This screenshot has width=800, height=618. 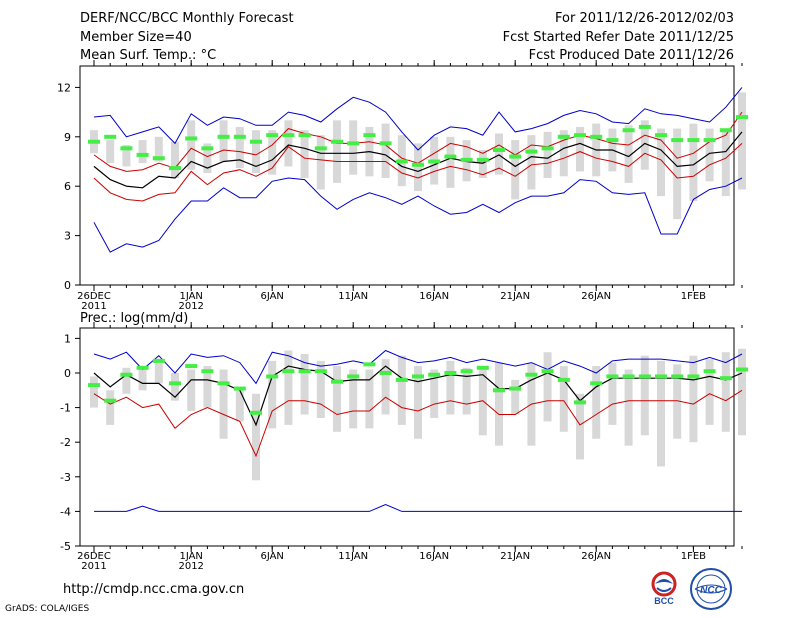 What do you see at coordinates (65, 546) in the screenshot?
I see `y-tick-label: -5` at bounding box center [65, 546].